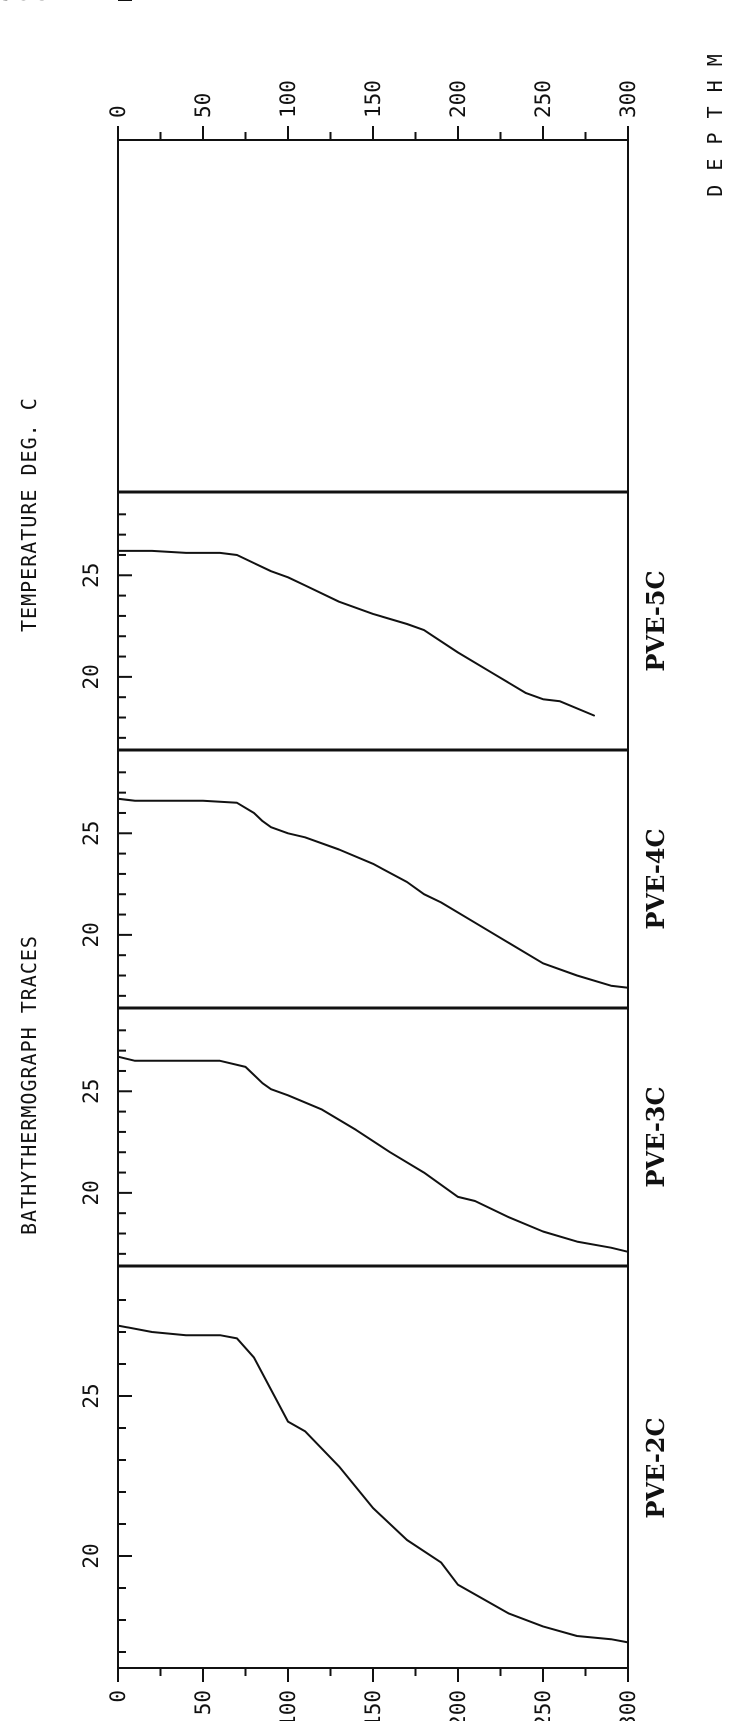 Image resolution: width=730 pixels, height=1721 pixels. I want to click on cast-label-PVE-4C: PVE-4C, so click(655, 878).